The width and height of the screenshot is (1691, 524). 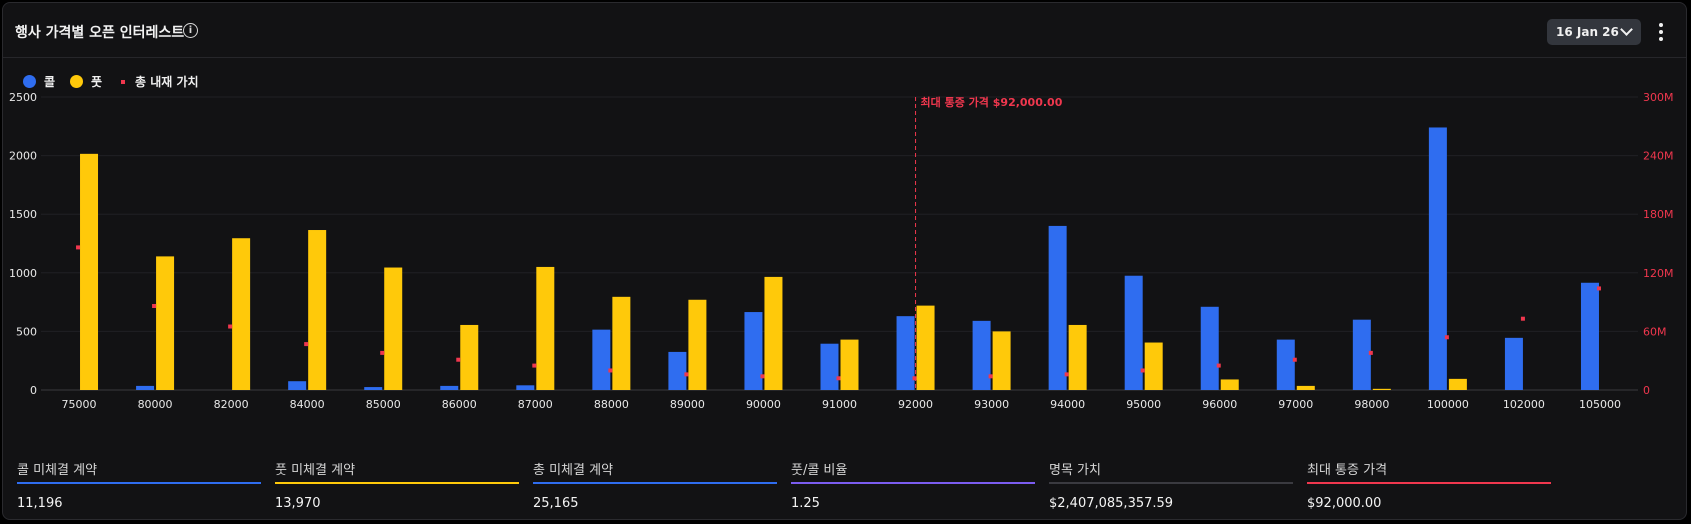 I want to click on stat-card: 콜 미체결 계약 11,196, so click(x=139, y=485).